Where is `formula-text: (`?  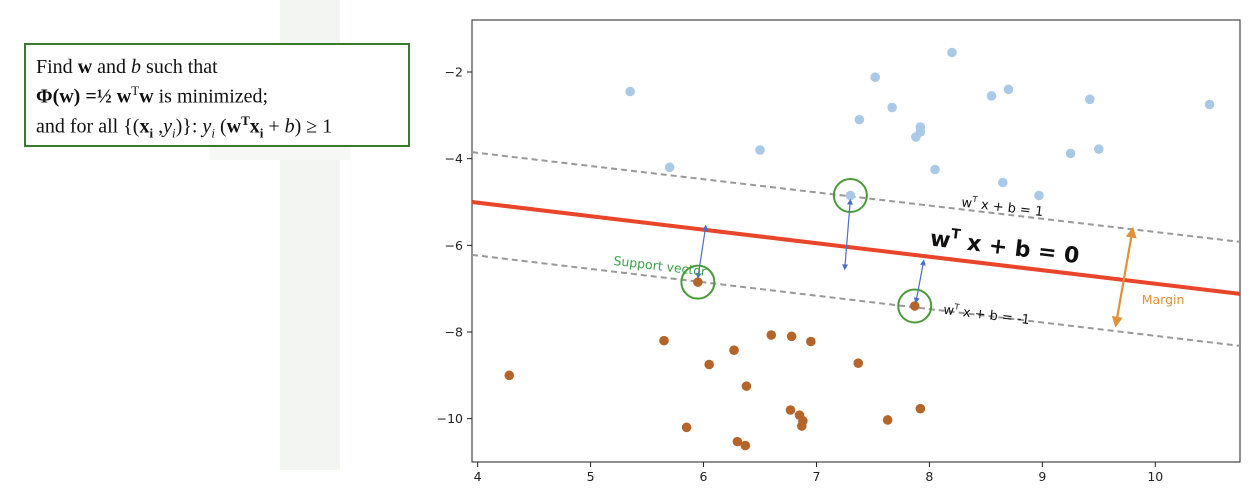 formula-text: ( is located at coordinates (220, 126).